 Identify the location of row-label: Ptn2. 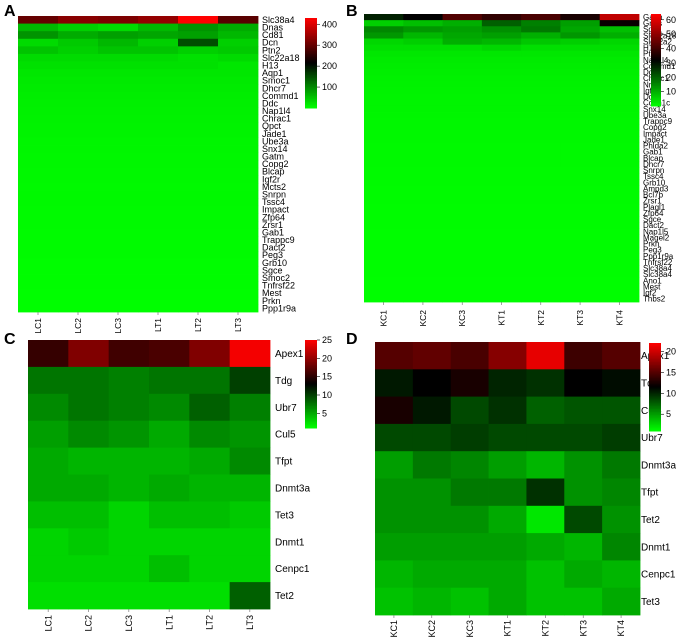
(271, 50).